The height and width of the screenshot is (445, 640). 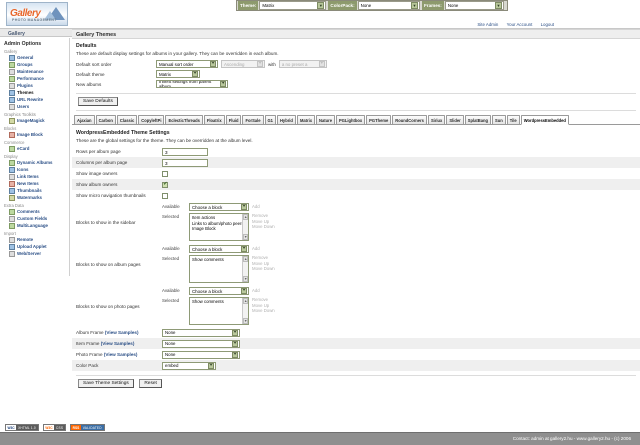 What do you see at coordinates (219, 207) in the screenshot?
I see `blocks-sidebar-available-select: Choose a block ▼` at bounding box center [219, 207].